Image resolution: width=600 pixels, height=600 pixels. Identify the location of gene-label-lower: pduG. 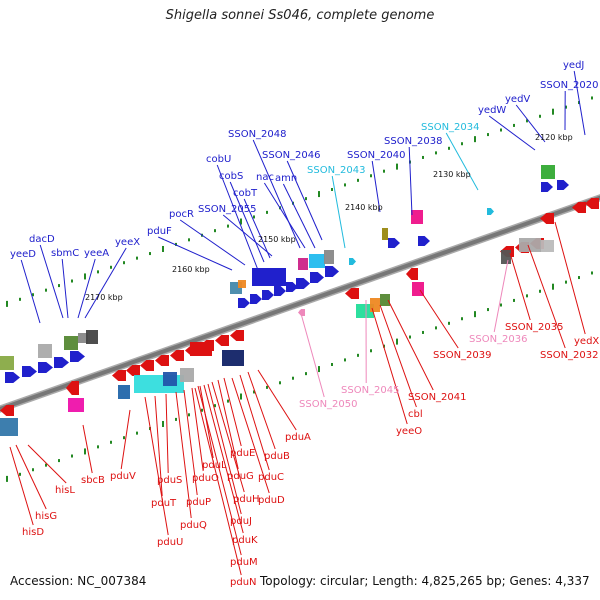
(240, 476).